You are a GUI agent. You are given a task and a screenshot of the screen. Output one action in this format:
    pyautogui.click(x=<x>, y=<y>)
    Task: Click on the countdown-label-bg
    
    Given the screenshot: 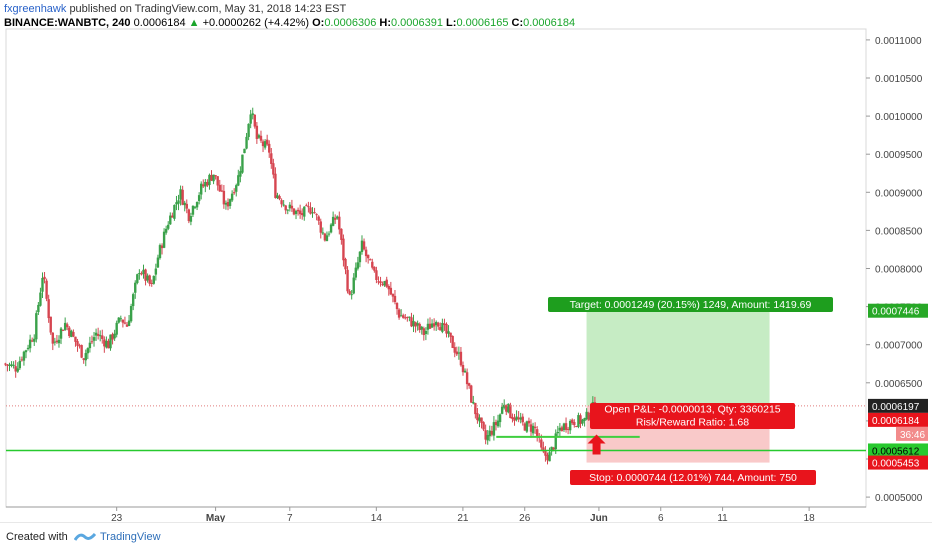 What is the action you would take?
    pyautogui.click(x=912, y=433)
    